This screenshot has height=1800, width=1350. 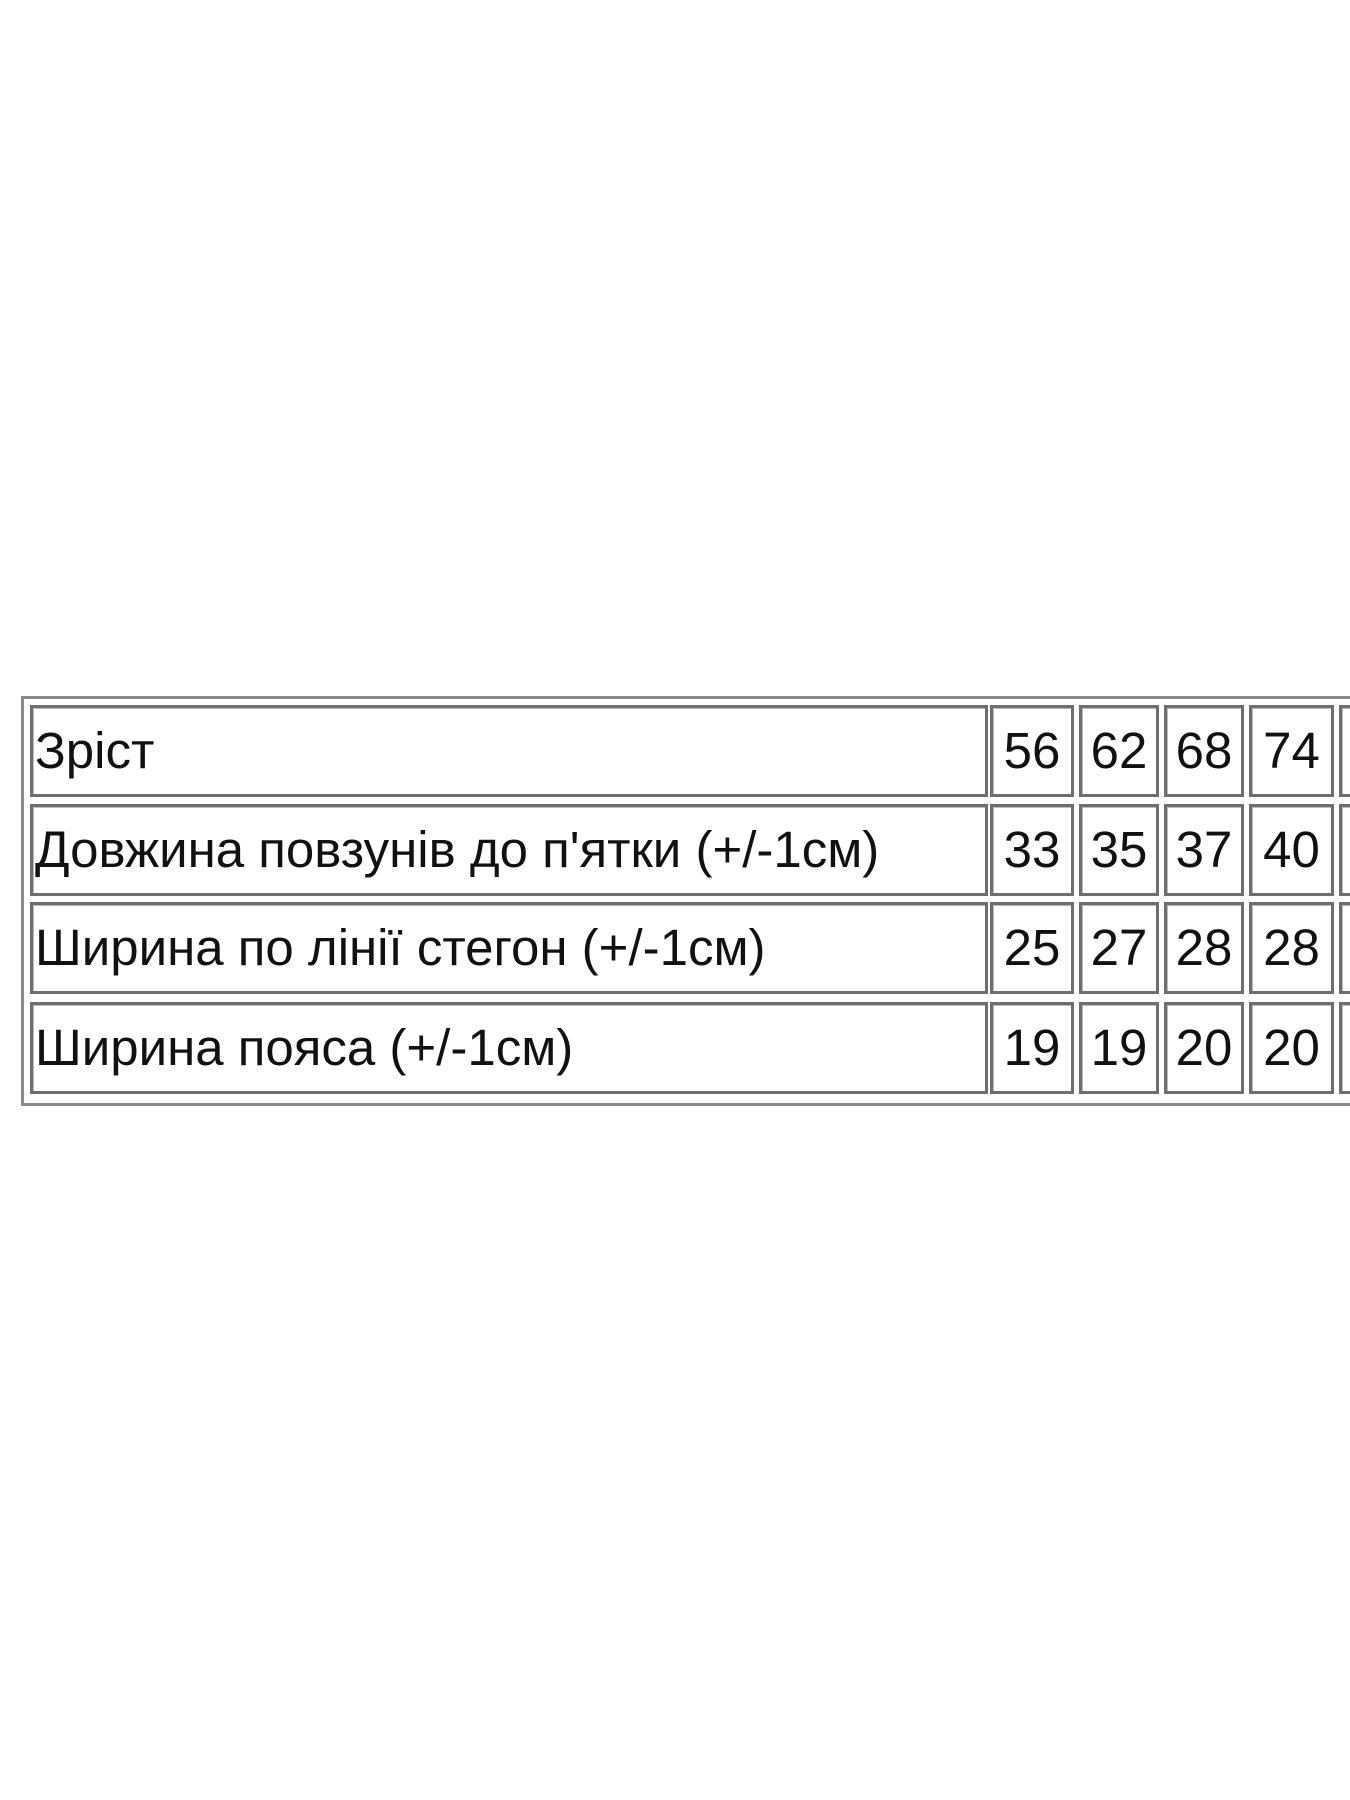 What do you see at coordinates (1119, 751) in the screenshot?
I see `size-value: 62` at bounding box center [1119, 751].